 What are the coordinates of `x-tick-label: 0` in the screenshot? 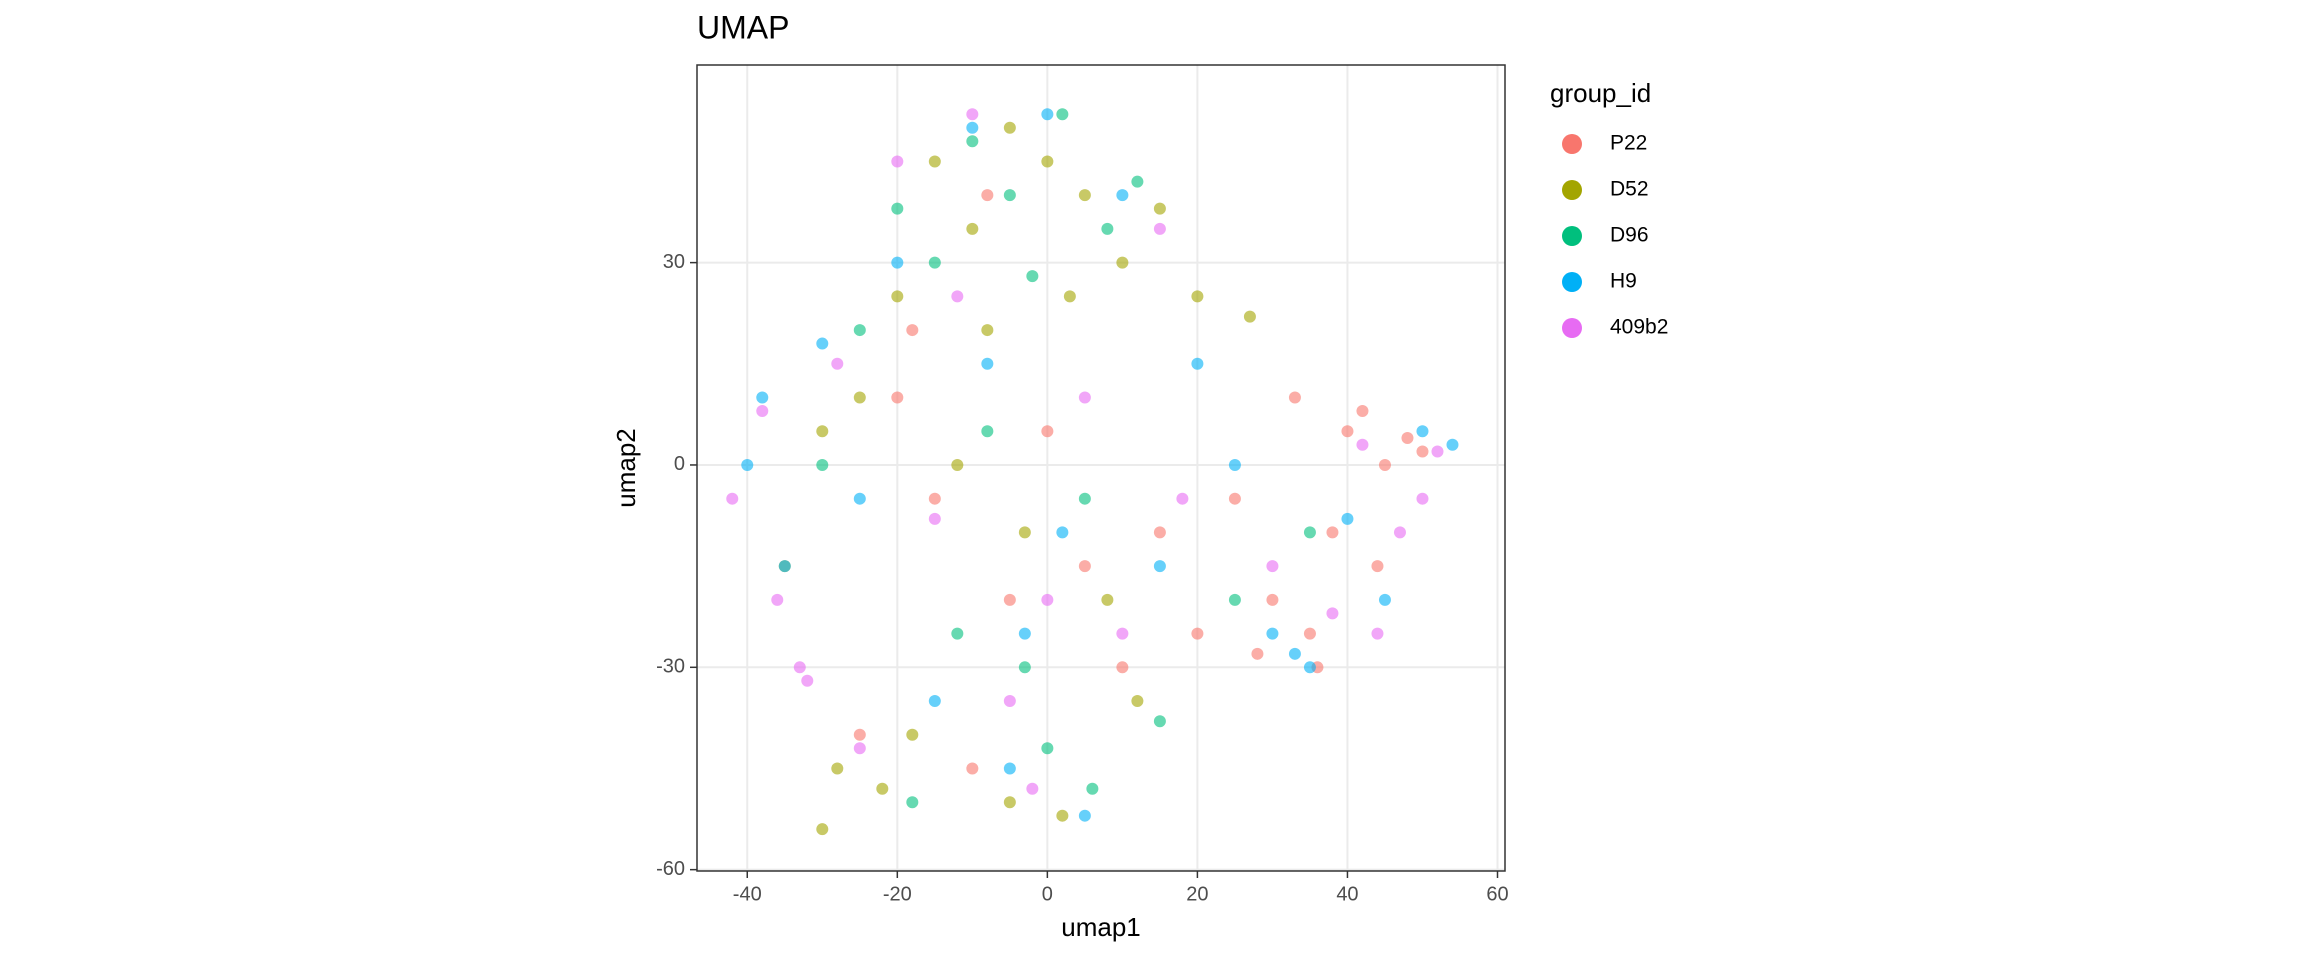 It's located at (1047, 894).